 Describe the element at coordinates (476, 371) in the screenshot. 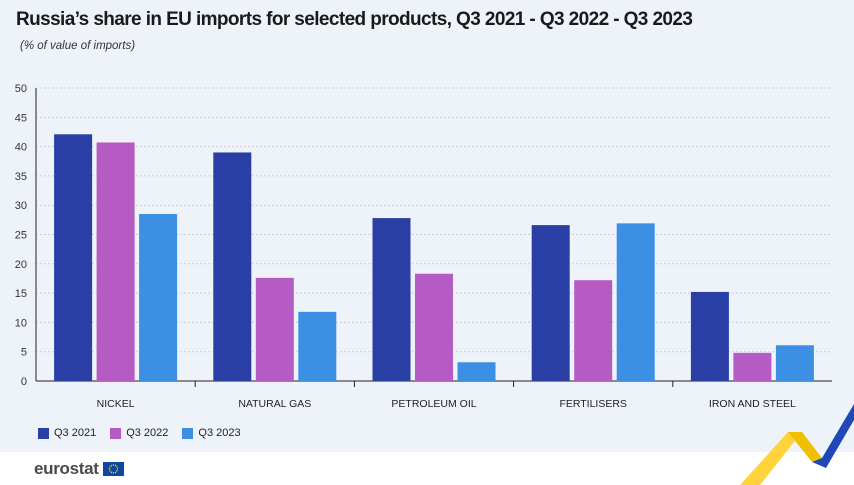

I see `bar-petroleum-oil-q3-2023` at that location.